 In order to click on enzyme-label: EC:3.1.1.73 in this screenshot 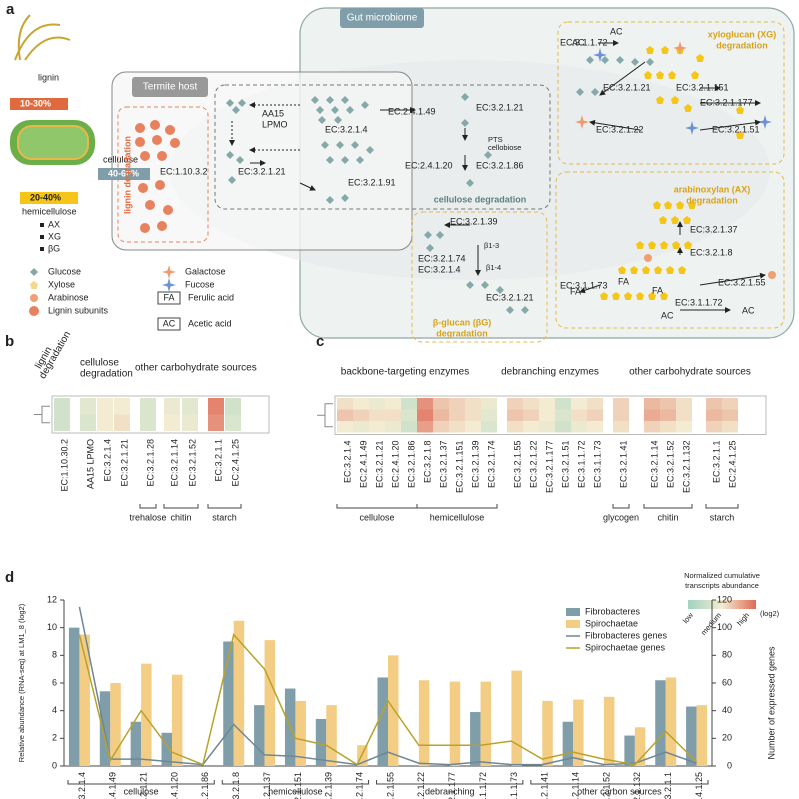, I will do `click(584, 285)`.